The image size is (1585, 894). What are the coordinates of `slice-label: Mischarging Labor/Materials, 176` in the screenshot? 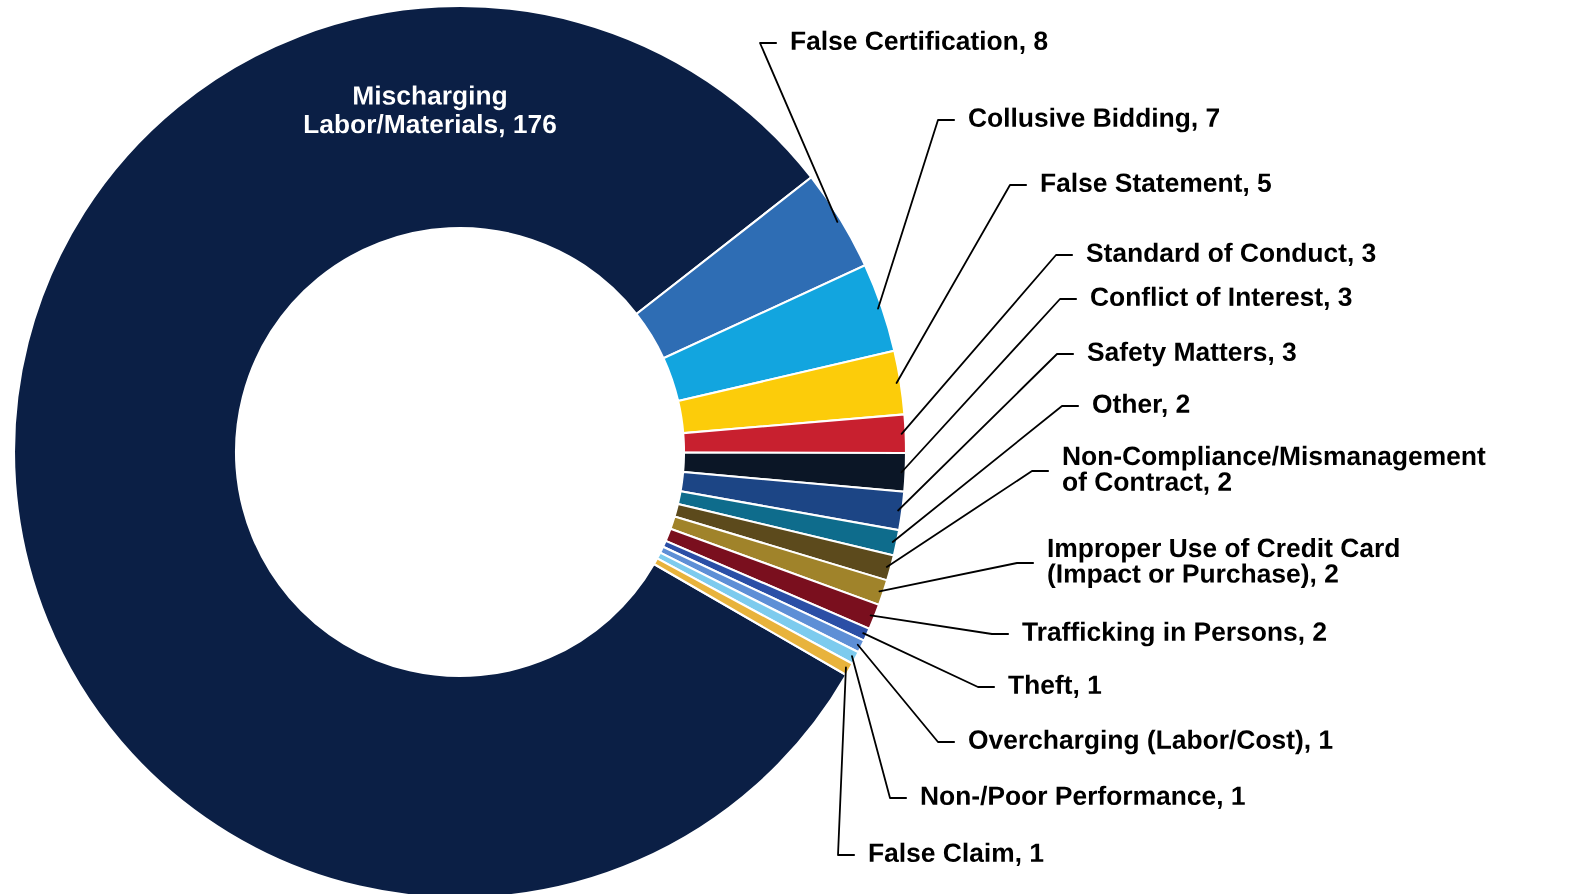 It's located at (430, 111).